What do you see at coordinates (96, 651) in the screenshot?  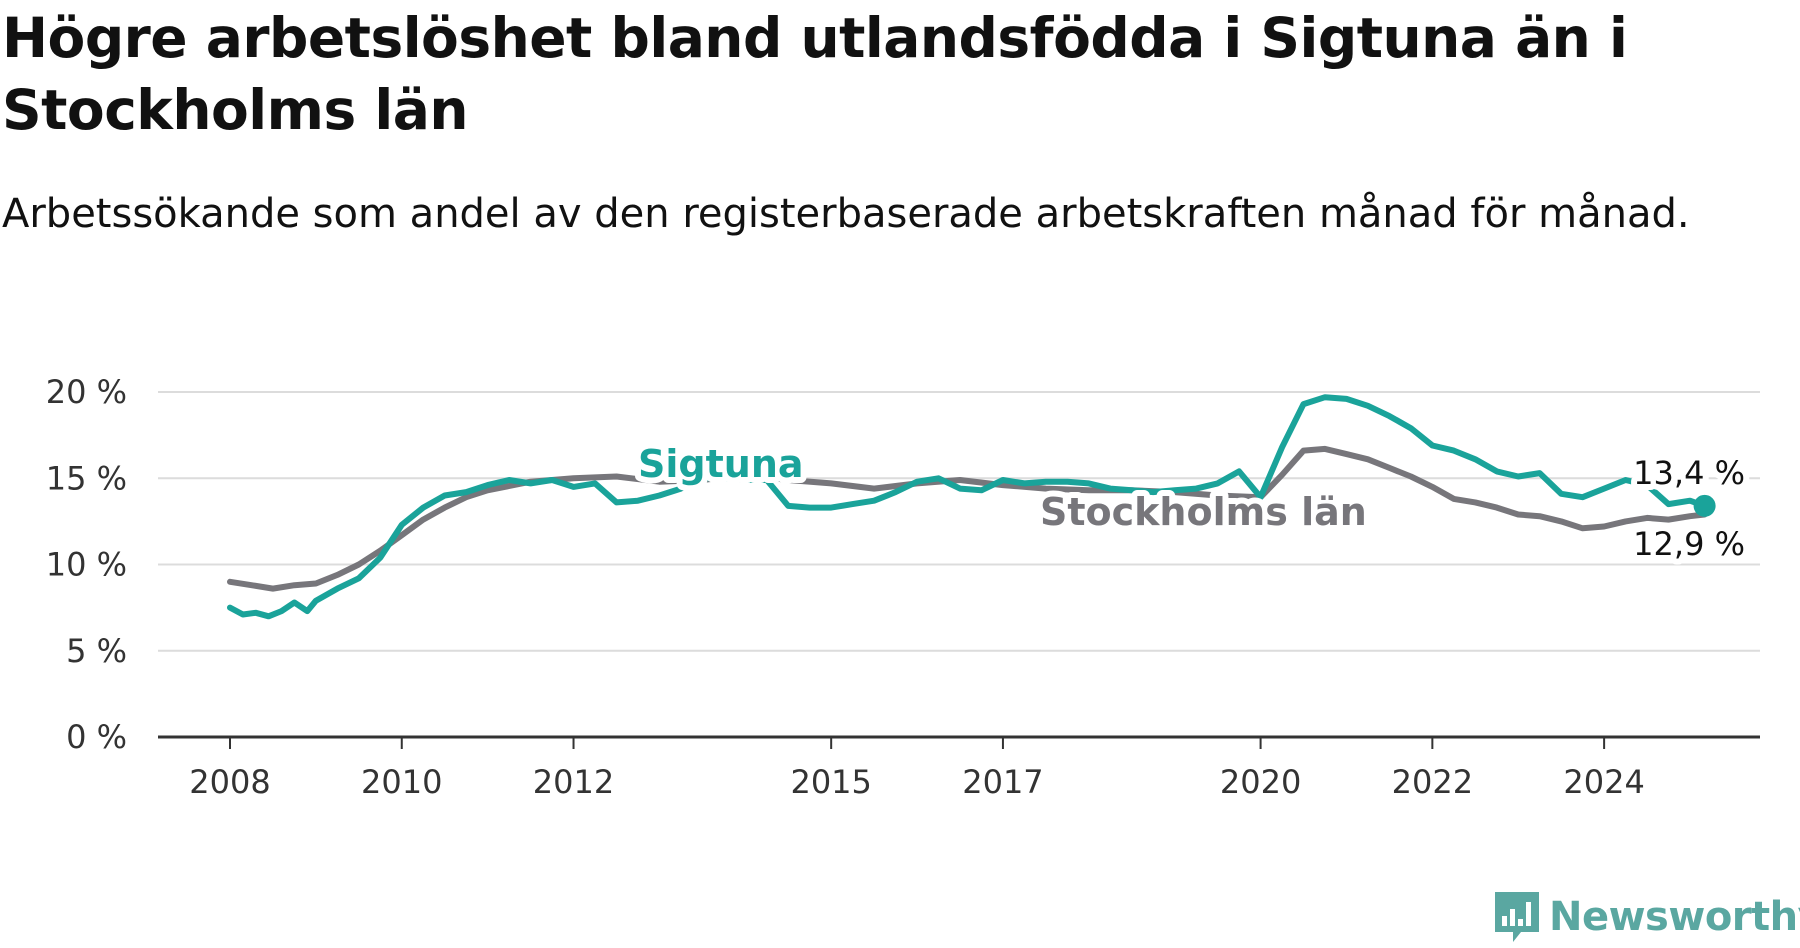 I see `y-tick-label: 5 %` at bounding box center [96, 651].